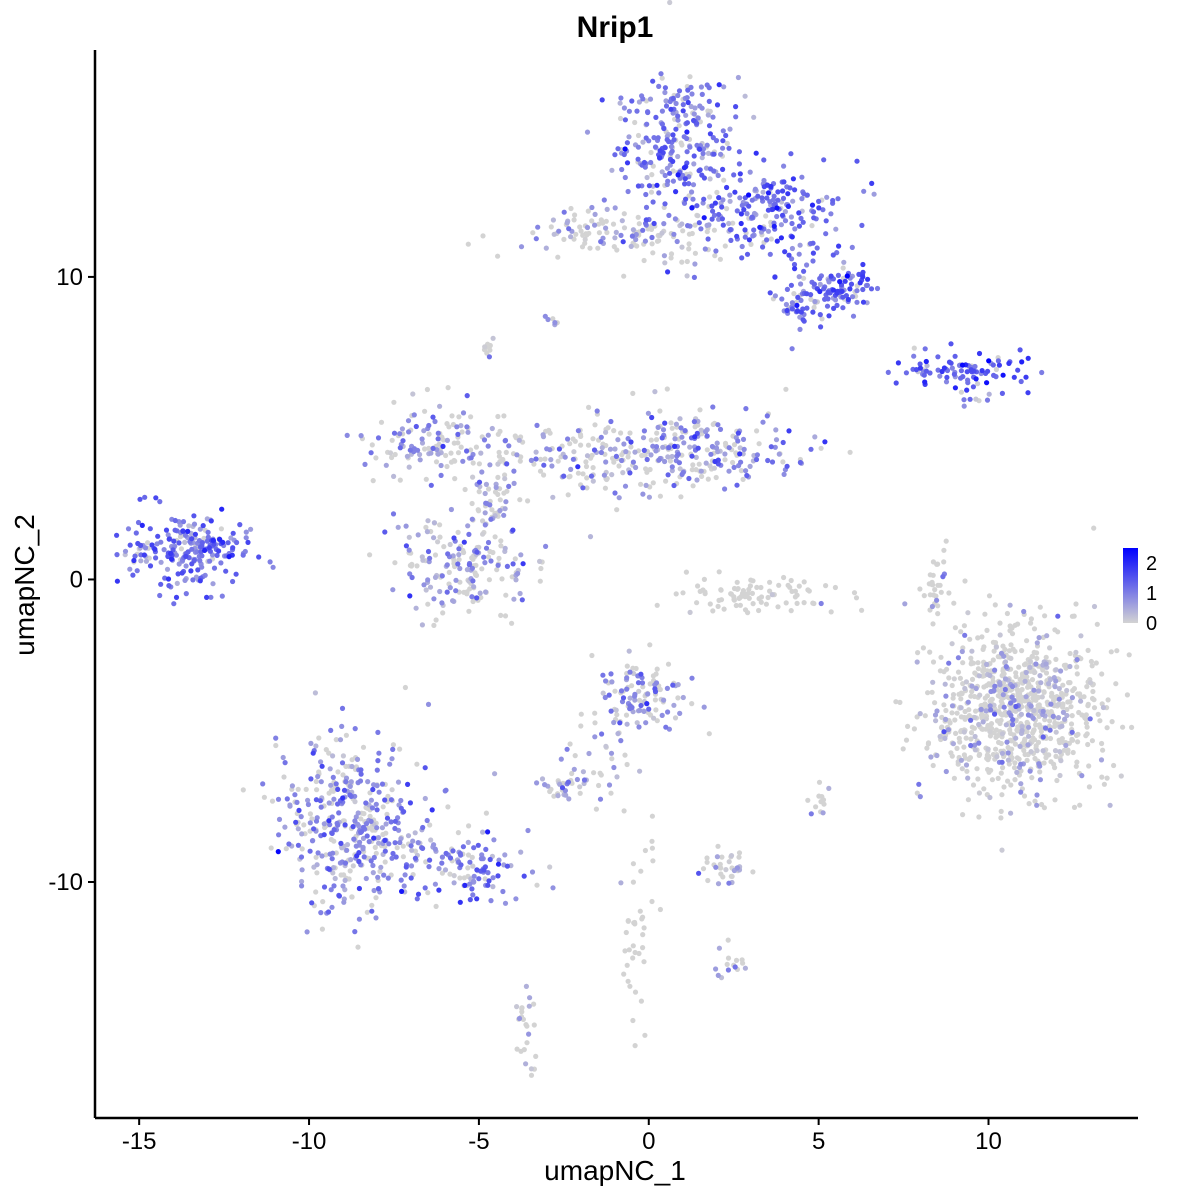  I want to click on y-tick-label: 0, so click(76, 579).